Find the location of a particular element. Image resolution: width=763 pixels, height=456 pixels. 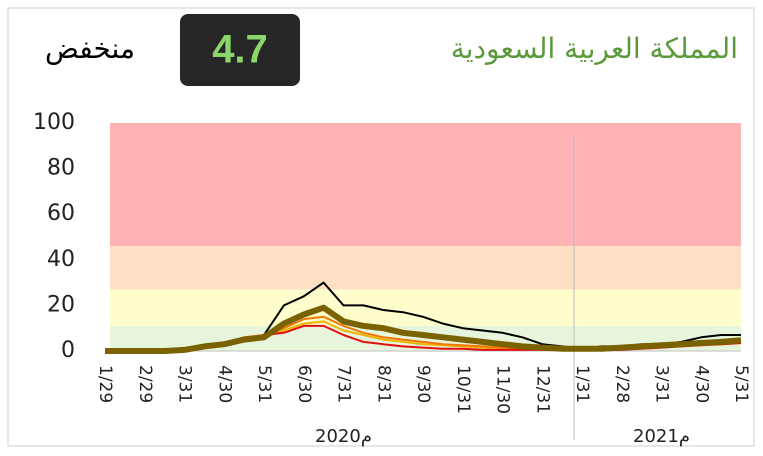

y-tick-label: 80 is located at coordinates (61, 168).